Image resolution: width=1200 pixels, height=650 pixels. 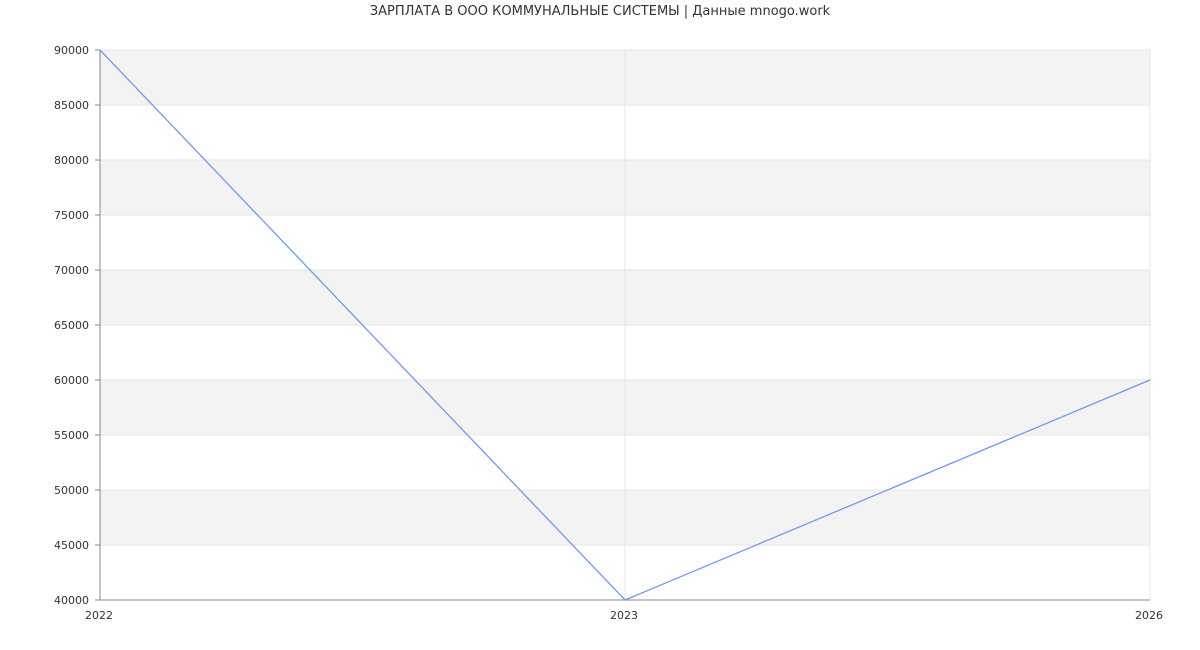 What do you see at coordinates (71, 160) in the screenshot?
I see `y-tick-label: 80000` at bounding box center [71, 160].